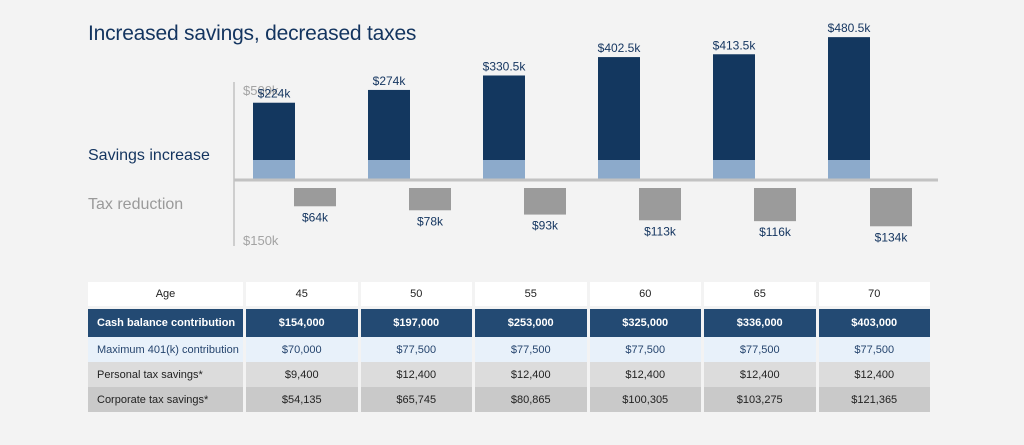 The image size is (1024, 445). What do you see at coordinates (531, 323) in the screenshot?
I see `table-cell: $253,000` at bounding box center [531, 323].